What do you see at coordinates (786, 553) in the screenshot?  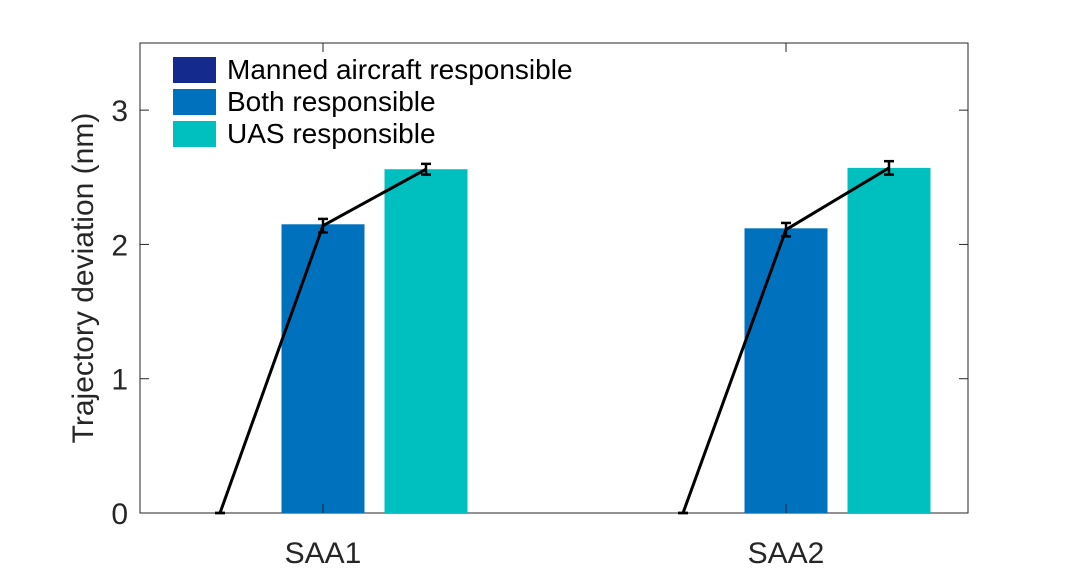 I see `x-tick-label-SAA2: SAA2` at bounding box center [786, 553].